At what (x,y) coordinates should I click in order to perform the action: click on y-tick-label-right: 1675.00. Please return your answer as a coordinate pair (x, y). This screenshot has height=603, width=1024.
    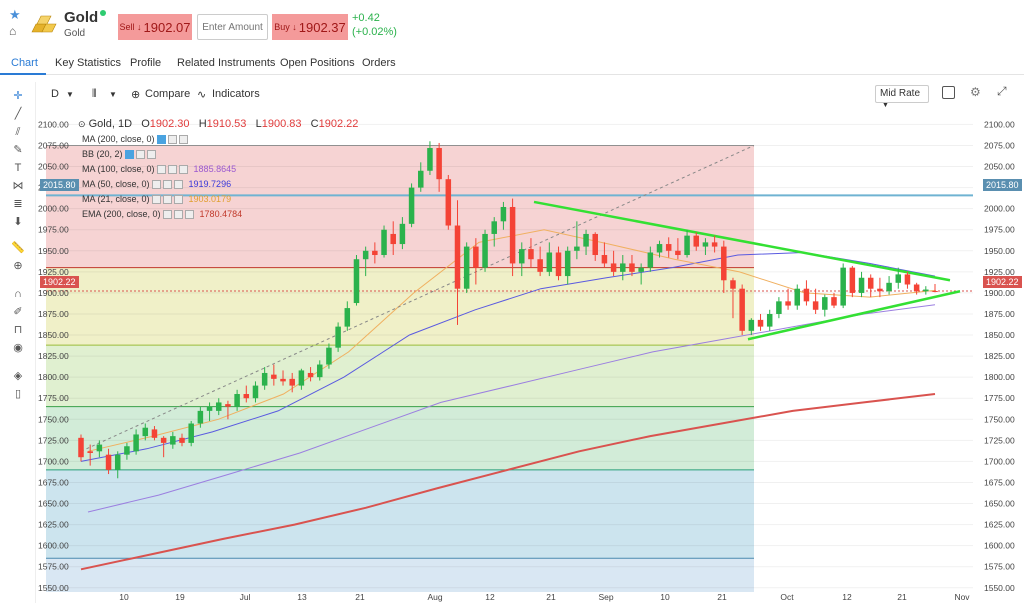
    Looking at the image, I should click on (999, 482).